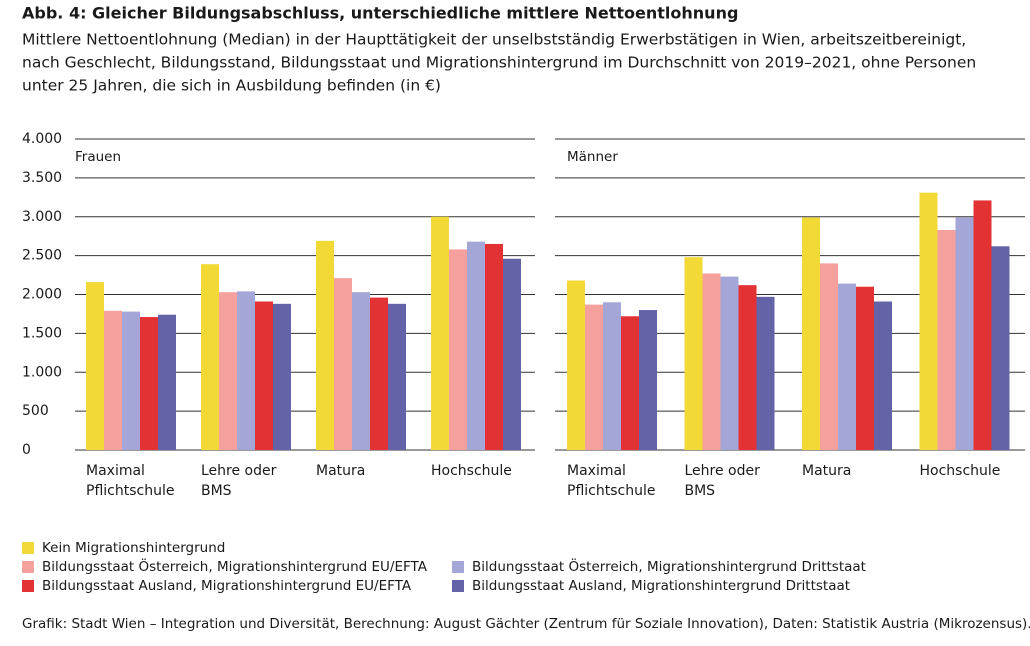 Image resolution: width=1030 pixels, height=646 pixels. I want to click on y-tick-label: 2.500, so click(42, 256).